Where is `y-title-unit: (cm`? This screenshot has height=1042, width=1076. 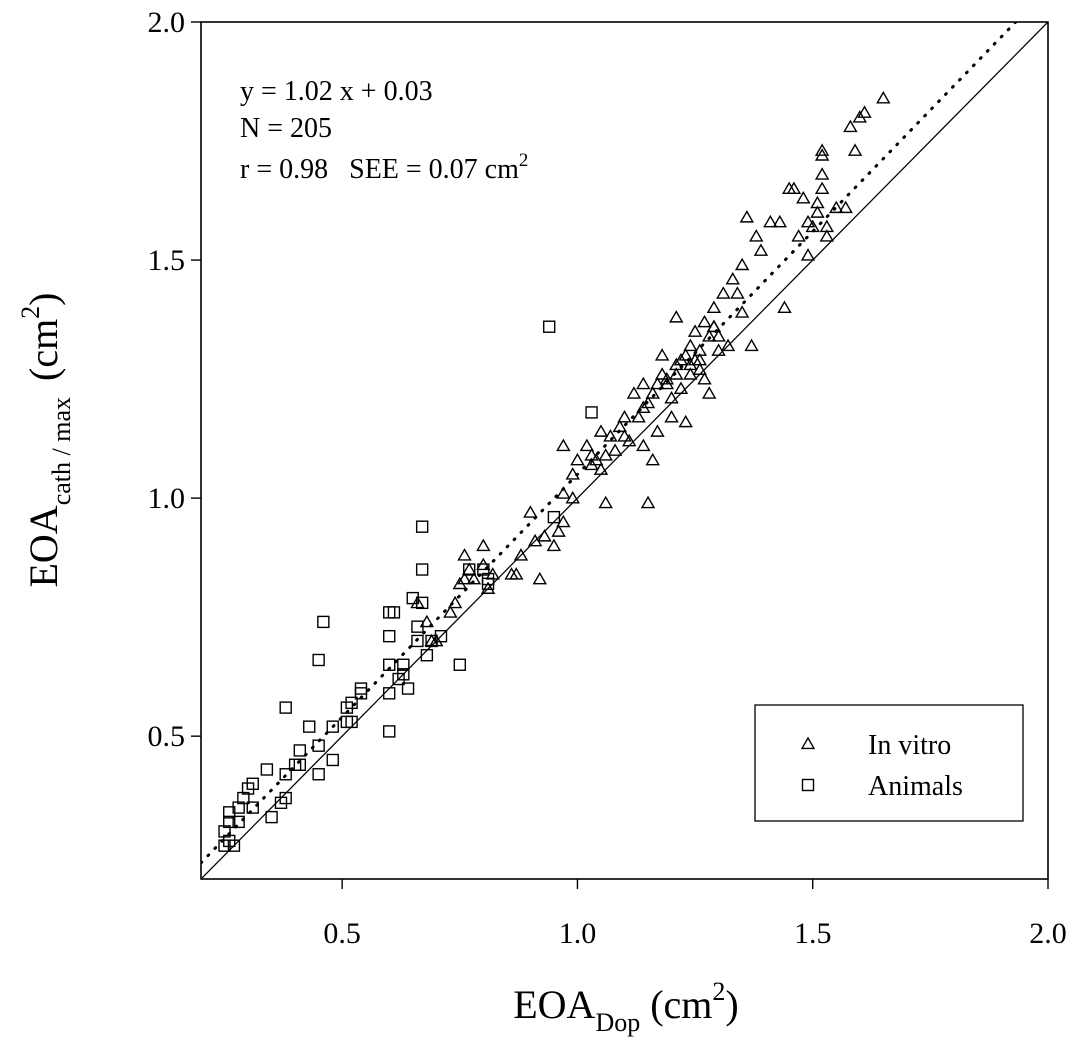 y-title-unit: (cm is located at coordinates (43, 350).